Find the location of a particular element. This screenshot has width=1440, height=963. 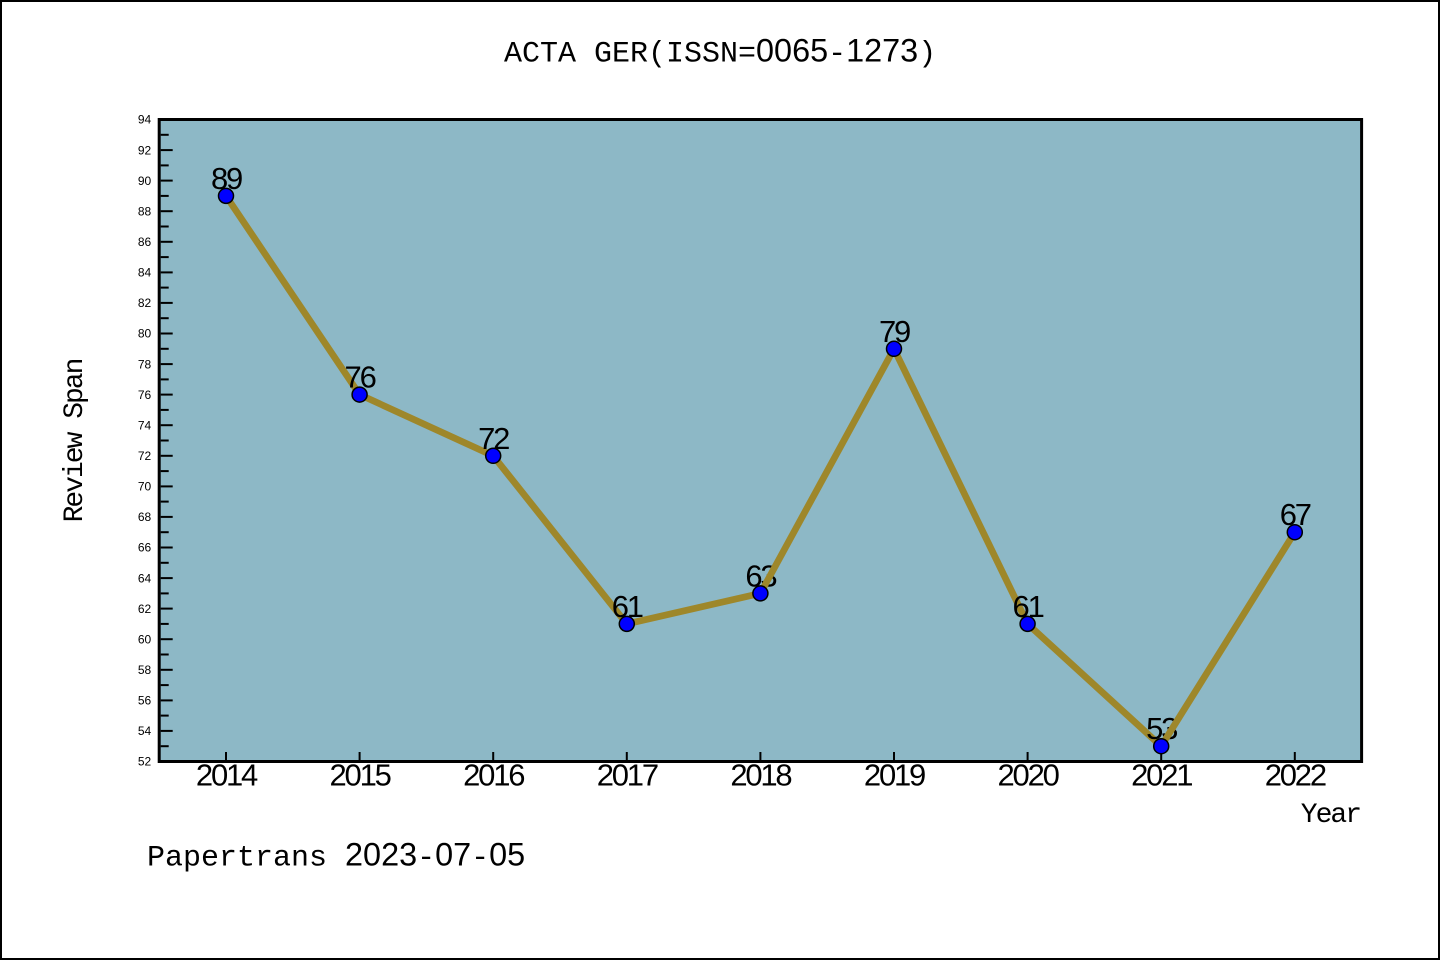

svg-text: 56 is located at coordinates (145, 701).